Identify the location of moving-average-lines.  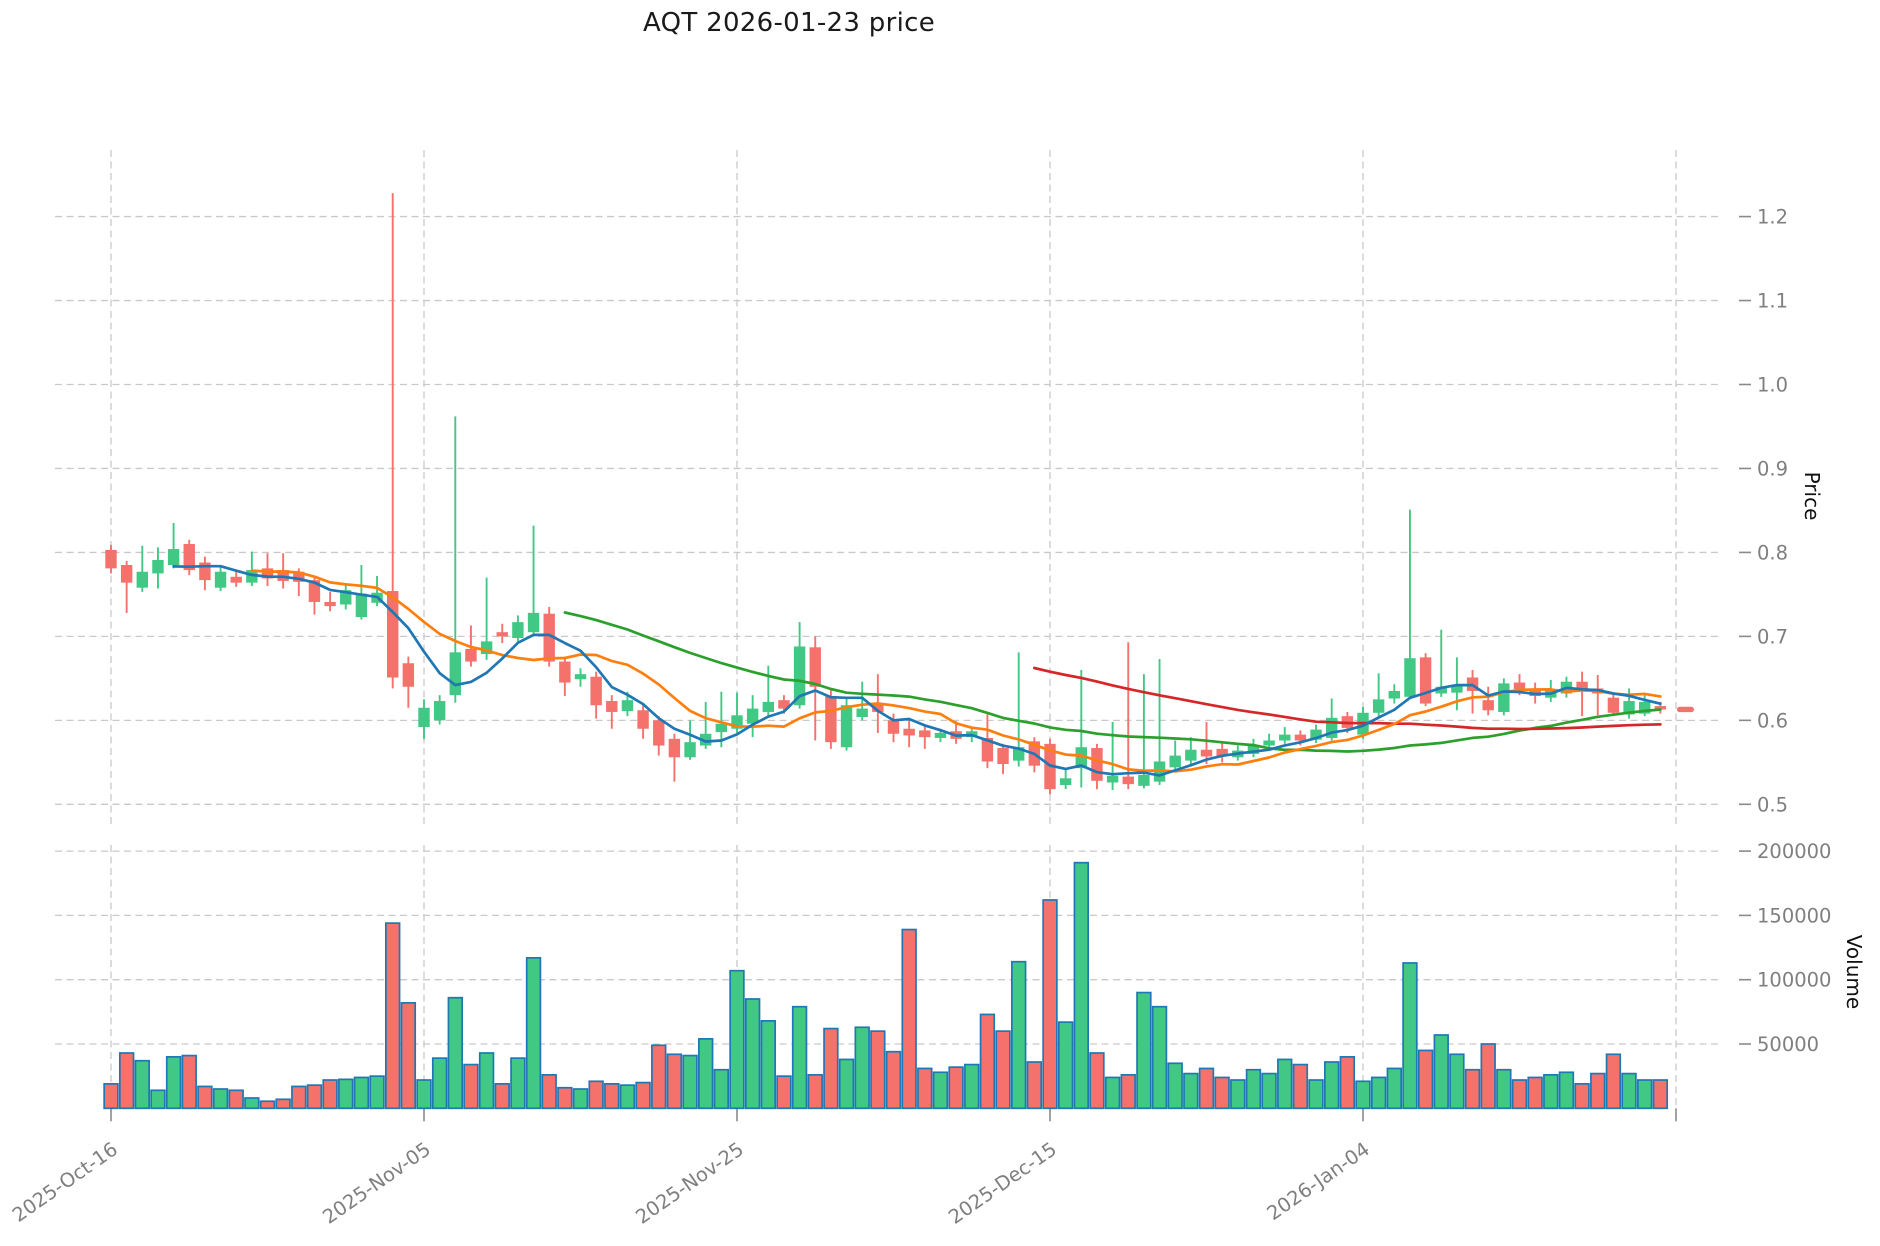
(917, 670).